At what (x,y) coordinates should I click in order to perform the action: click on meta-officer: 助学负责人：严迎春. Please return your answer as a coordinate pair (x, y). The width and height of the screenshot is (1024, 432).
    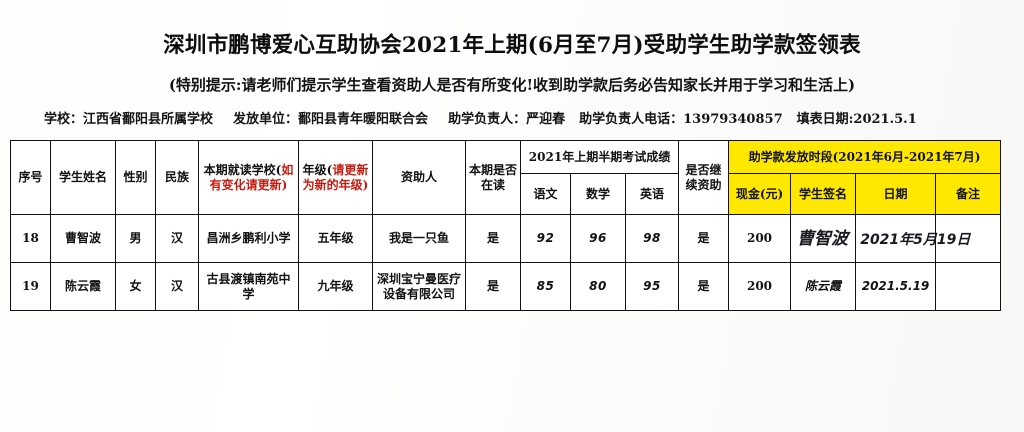
    Looking at the image, I should click on (506, 117).